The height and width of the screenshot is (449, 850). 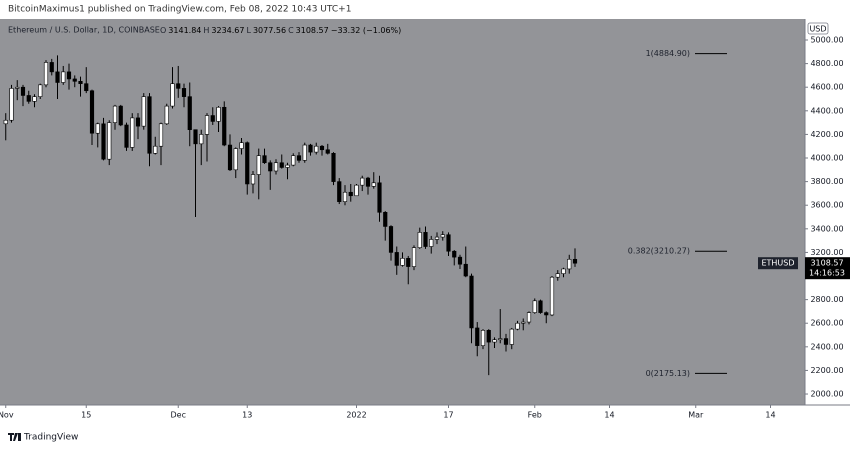 I want to click on ohlc-value: 3108.57, so click(x=312, y=30).